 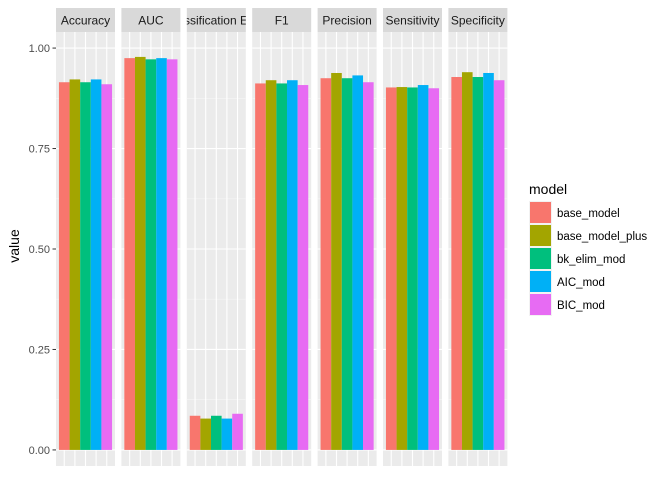 I want to click on legend-label: base_model_plus, so click(x=602, y=237).